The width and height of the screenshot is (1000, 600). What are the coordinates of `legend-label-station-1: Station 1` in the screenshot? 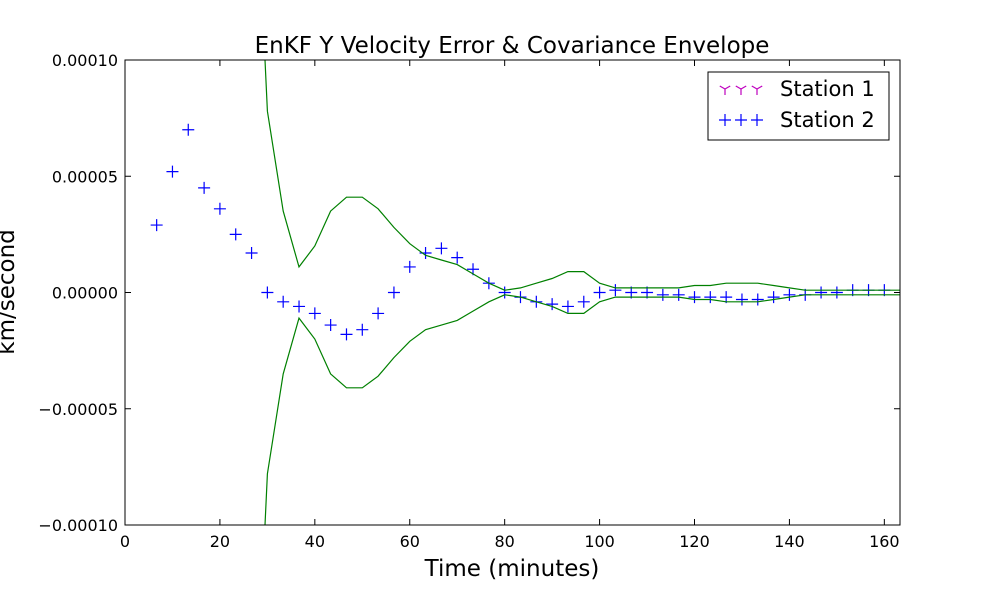 It's located at (827, 89).